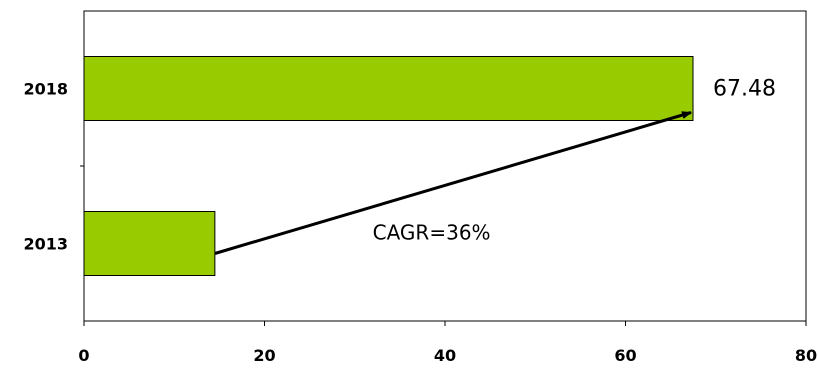  I want to click on x-tick-label: 20, so click(264, 355).